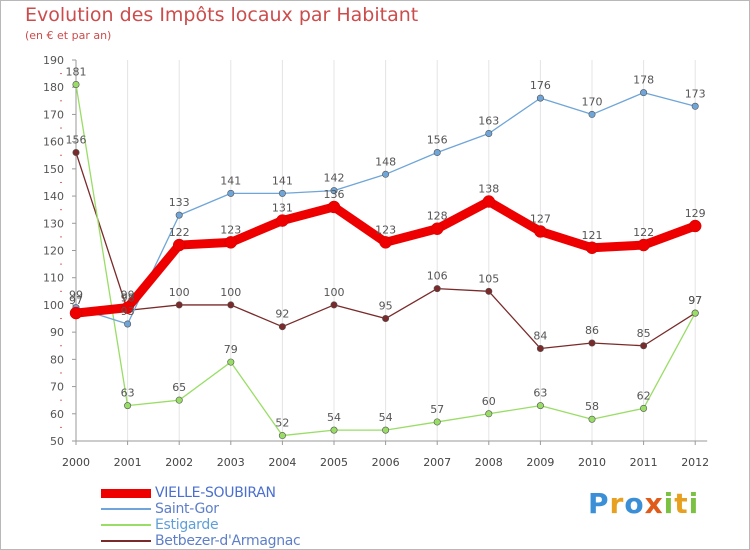 The width and height of the screenshot is (750, 550). What do you see at coordinates (53, 305) in the screenshot?
I see `y-tick-label: 100` at bounding box center [53, 305].